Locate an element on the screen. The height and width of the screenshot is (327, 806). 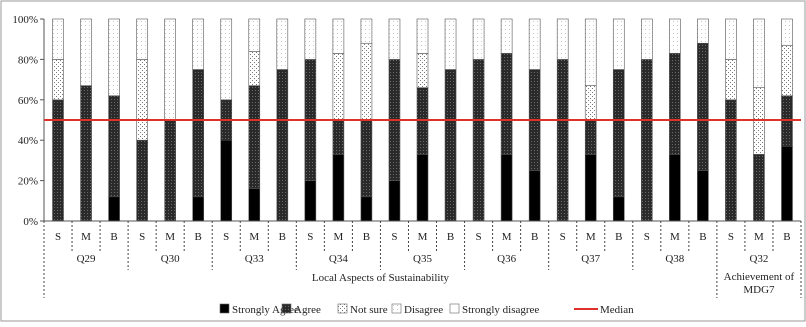
y-tick-label: 20% is located at coordinates (28, 182).